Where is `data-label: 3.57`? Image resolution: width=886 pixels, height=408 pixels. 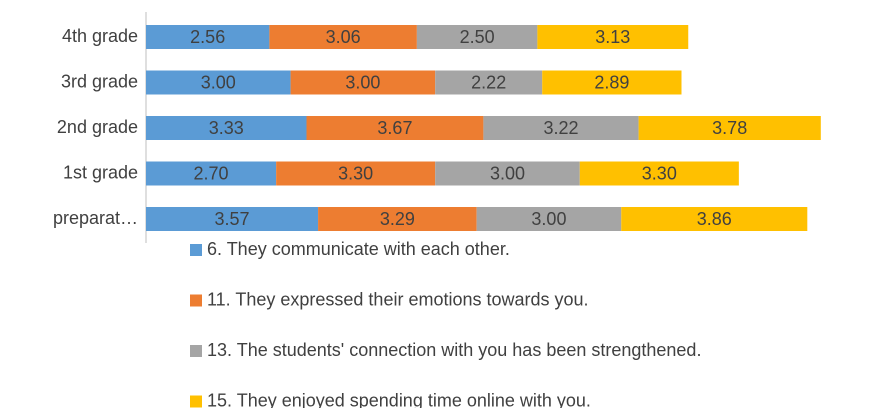 data-label: 3.57 is located at coordinates (232, 219).